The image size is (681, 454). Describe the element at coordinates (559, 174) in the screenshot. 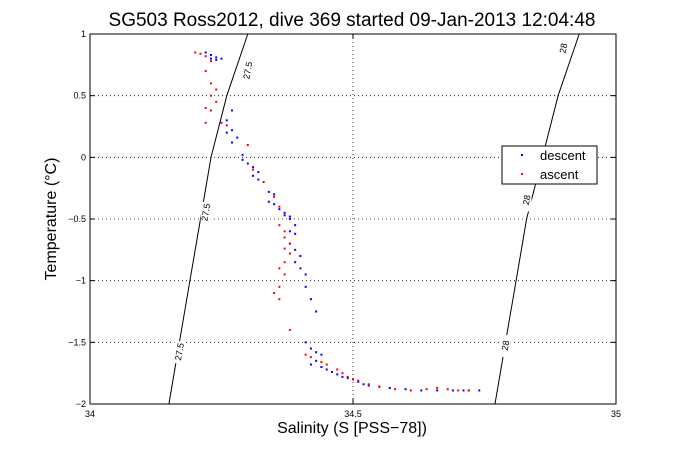

I see `legend-label-ascent: ascent` at that location.